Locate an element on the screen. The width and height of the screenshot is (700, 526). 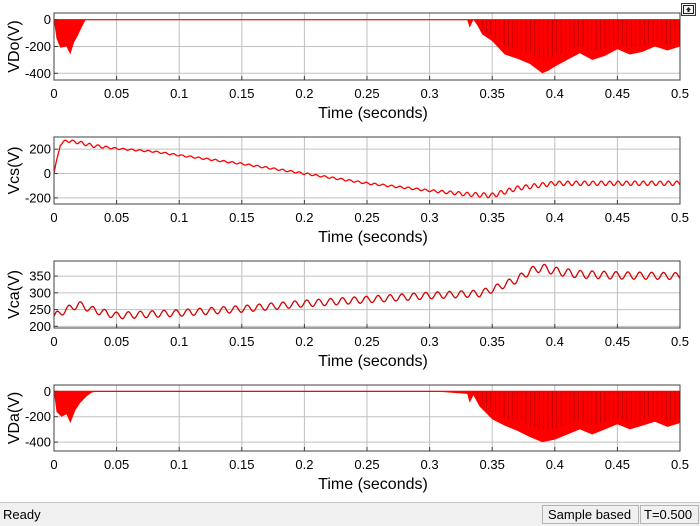
sample-mode-indicator: Sample based is located at coordinates (590, 514).